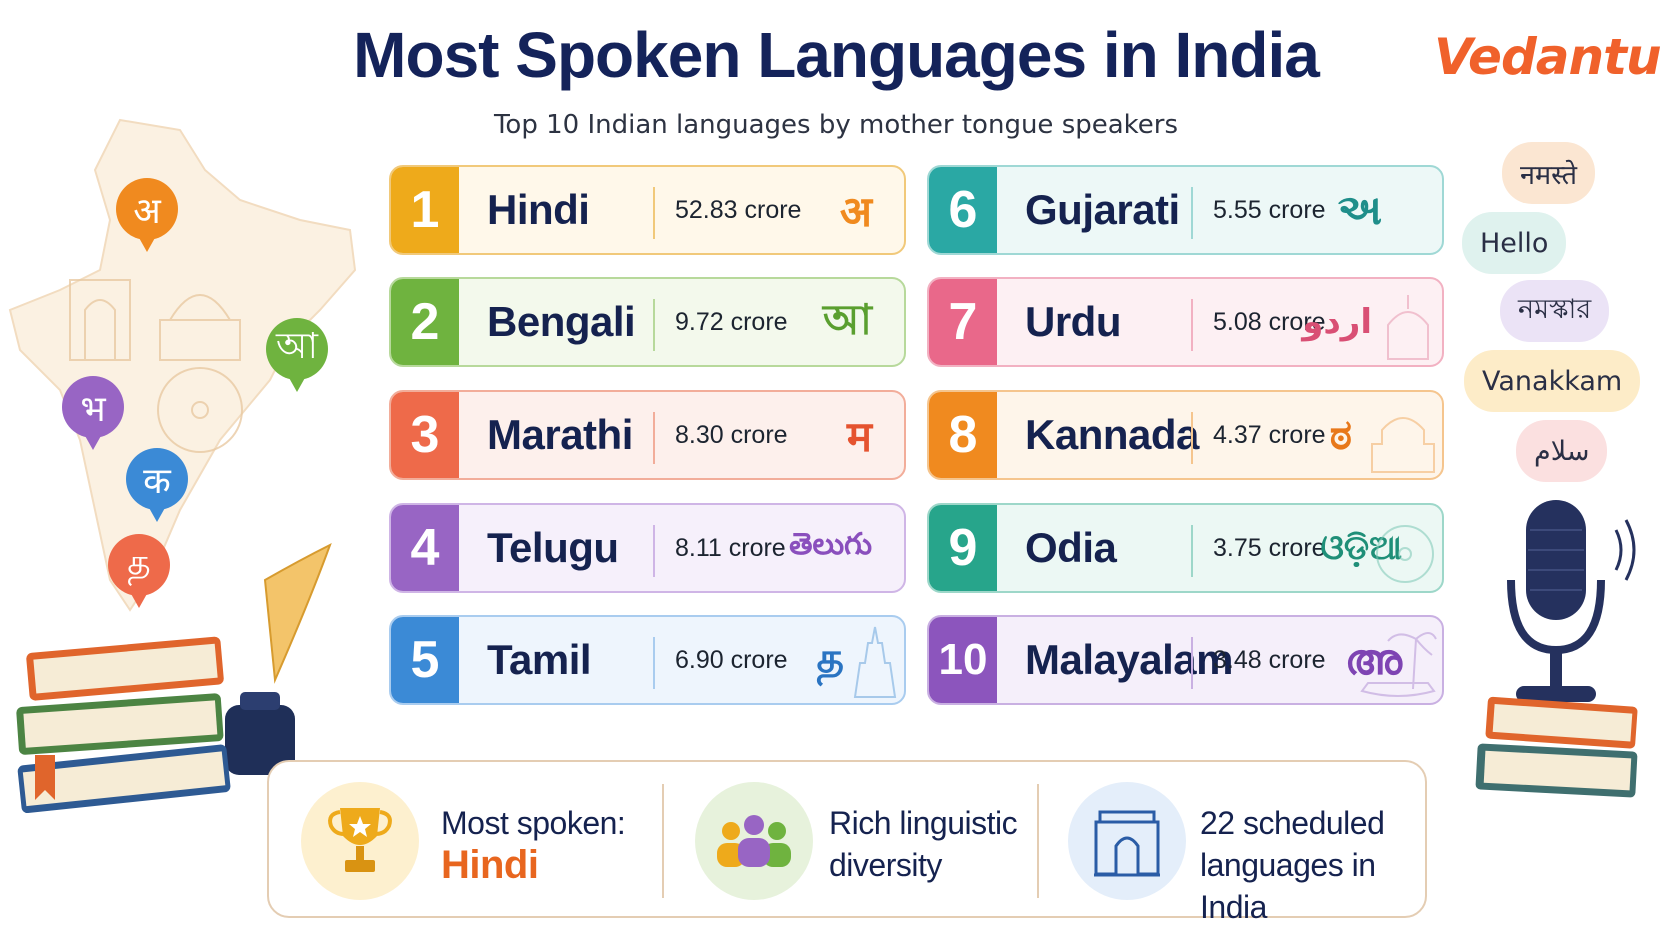 The height and width of the screenshot is (941, 1672). Describe the element at coordinates (147, 211) in the screenshot. I see `pin-glyph: अ` at that location.